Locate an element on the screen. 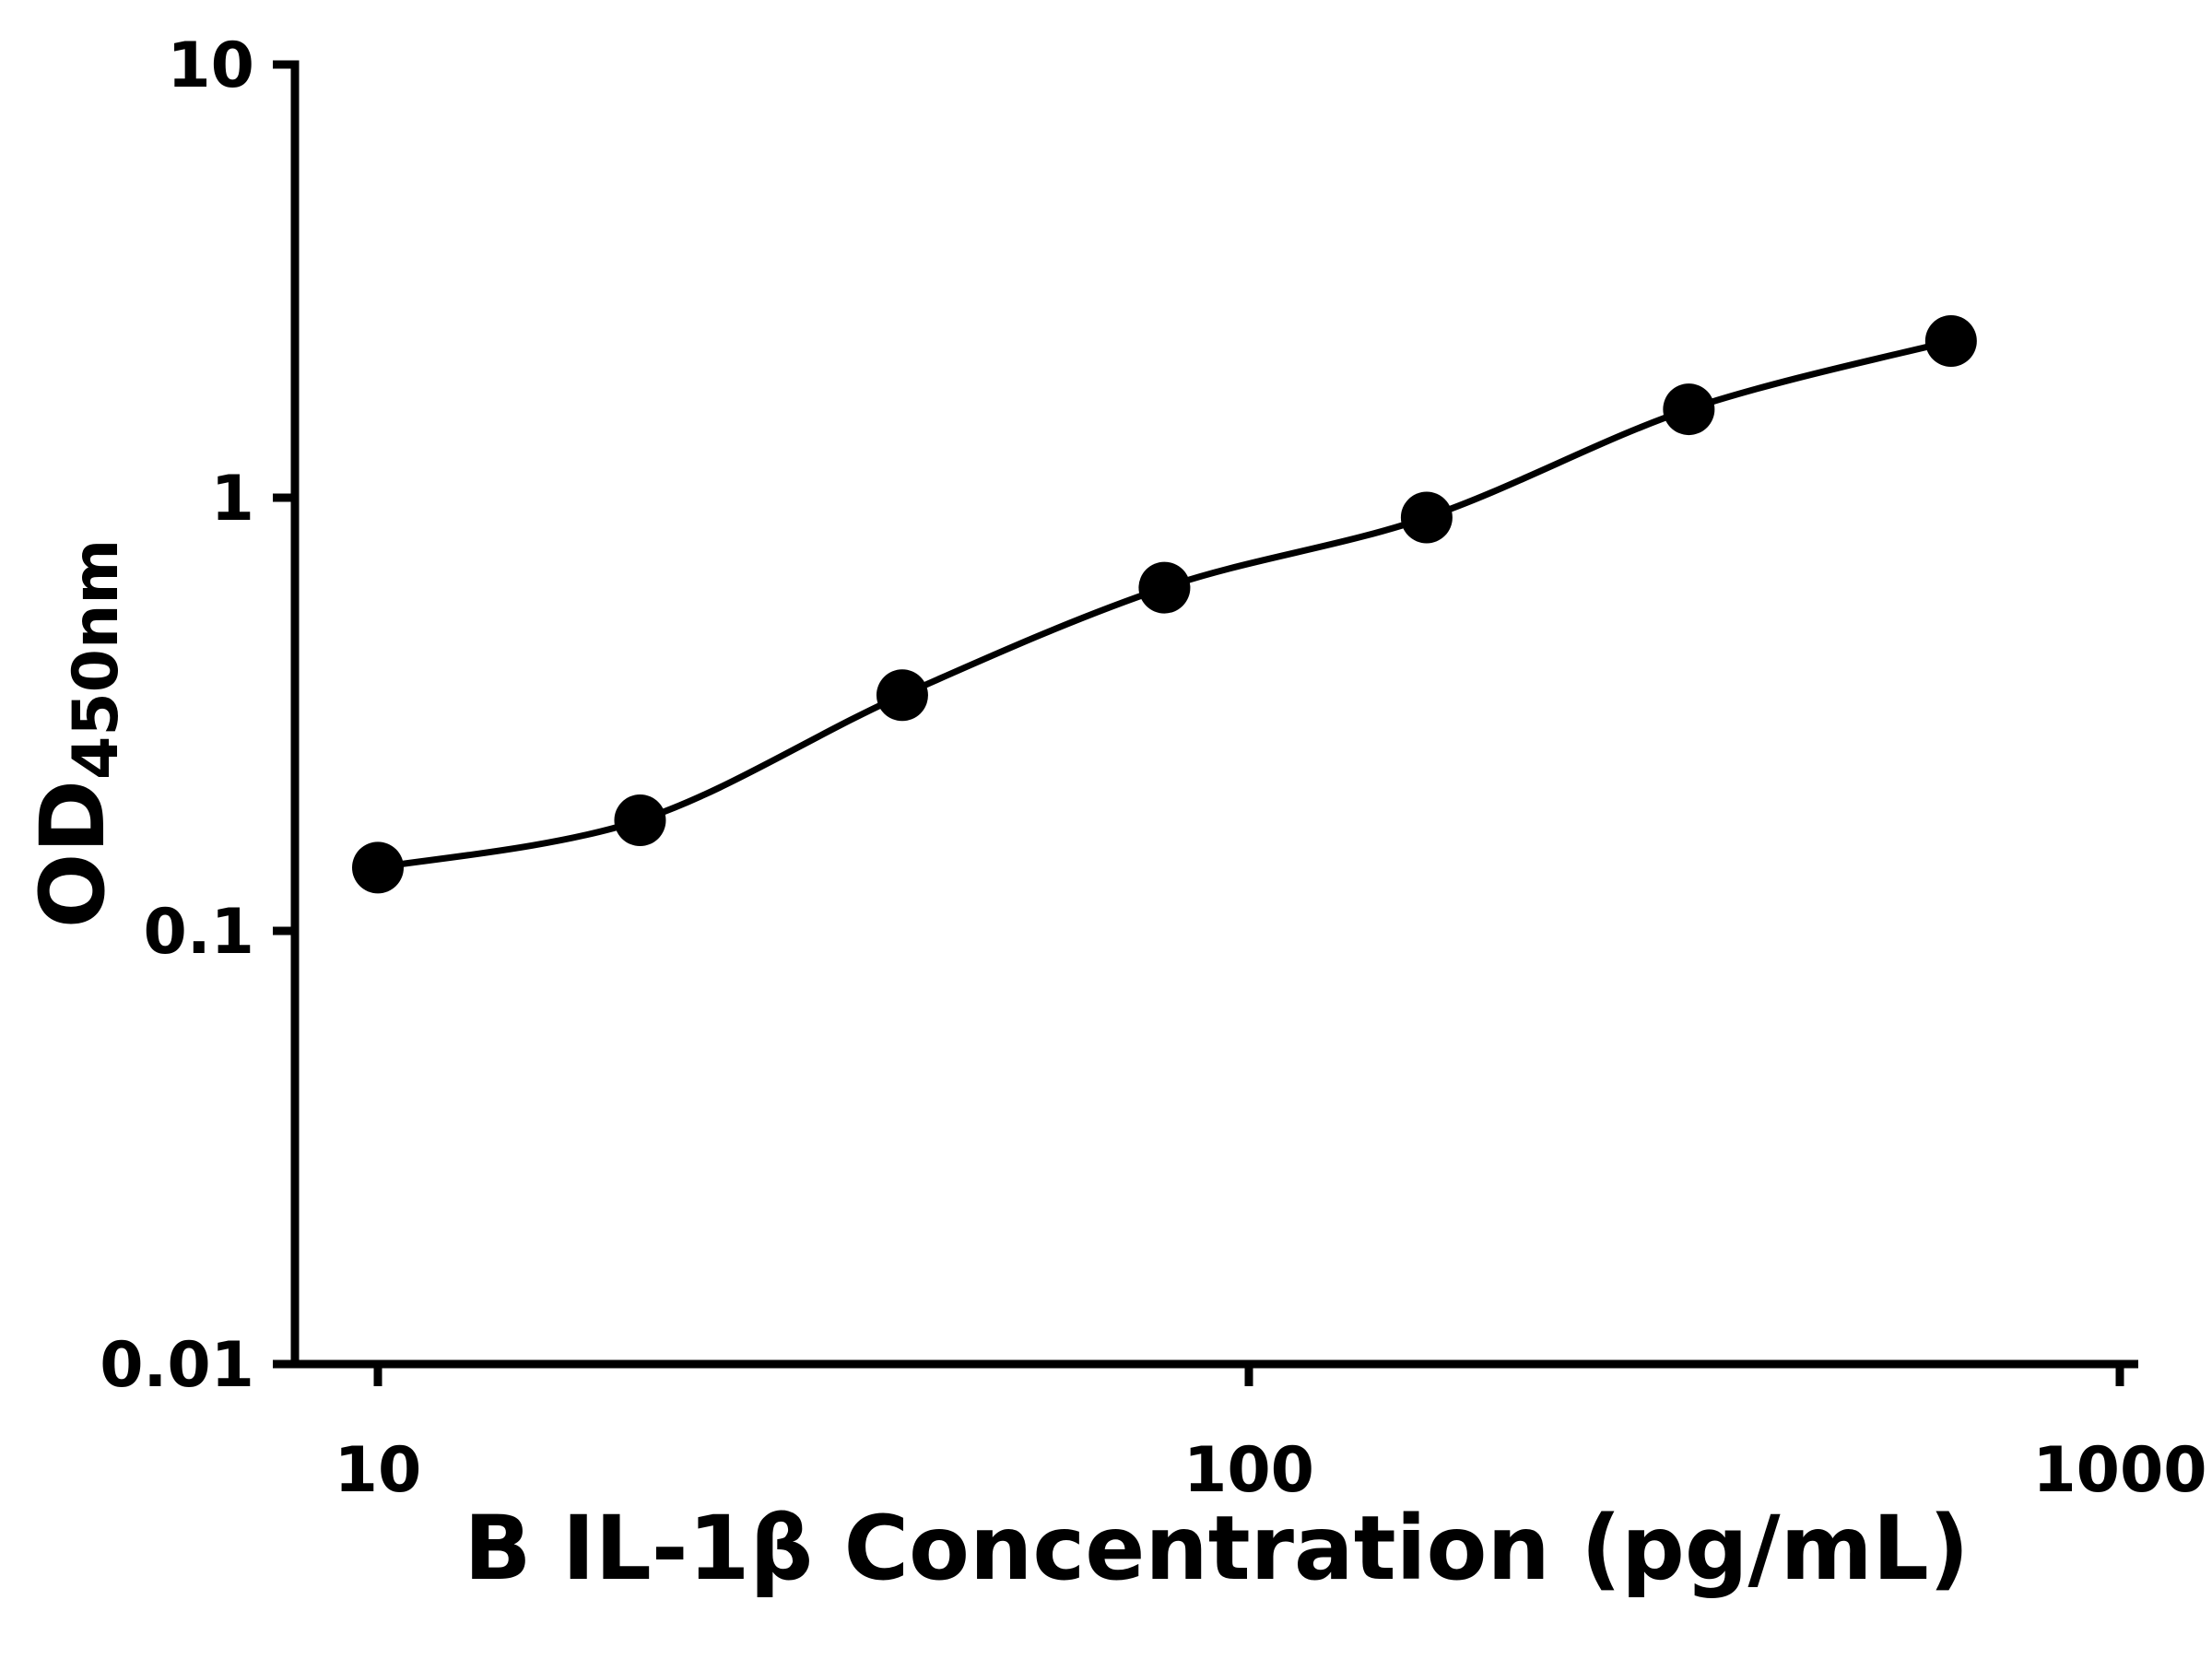  y-axis-title: OD450nm is located at coordinates (77, 734).